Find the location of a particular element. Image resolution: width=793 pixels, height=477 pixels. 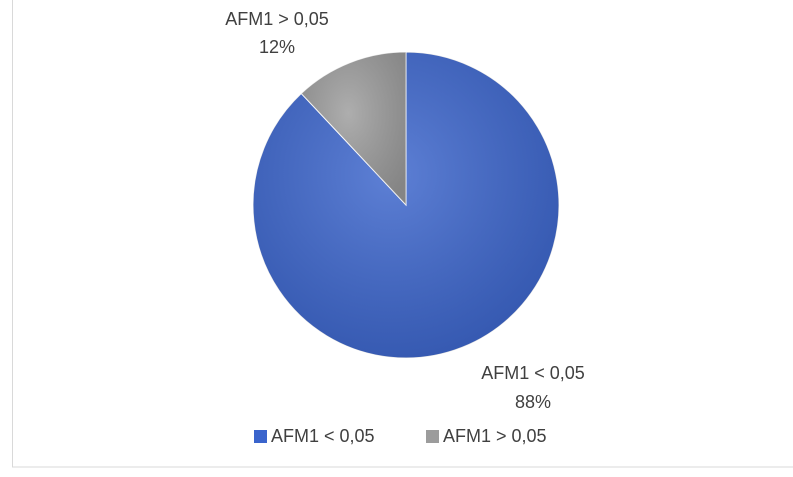

data-label-value: 88% is located at coordinates (533, 402).